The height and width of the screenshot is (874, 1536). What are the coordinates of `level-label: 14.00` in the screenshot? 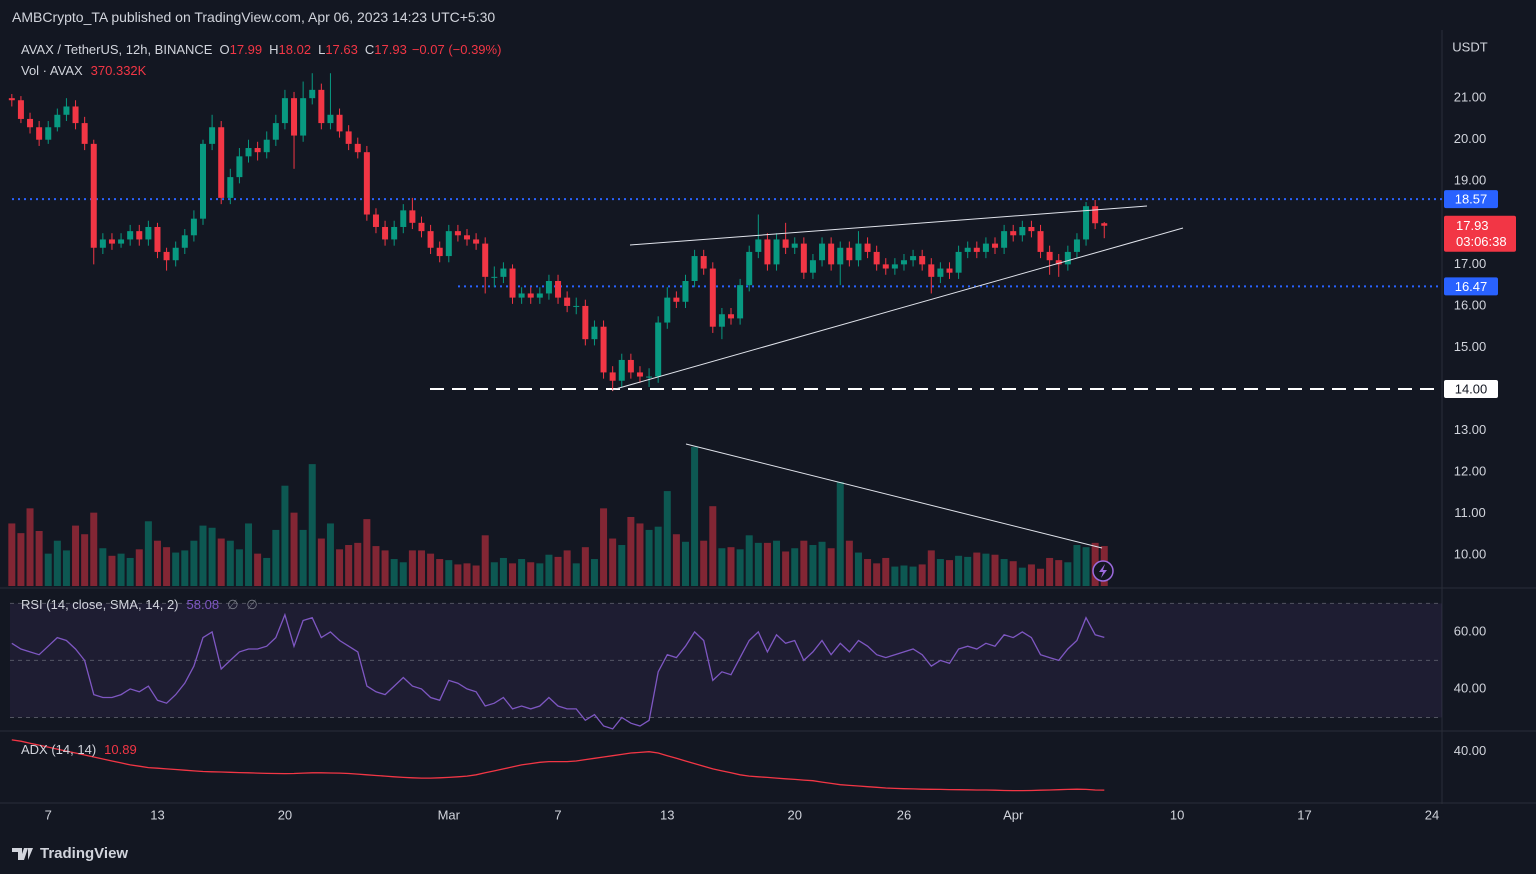 It's located at (1471, 388).